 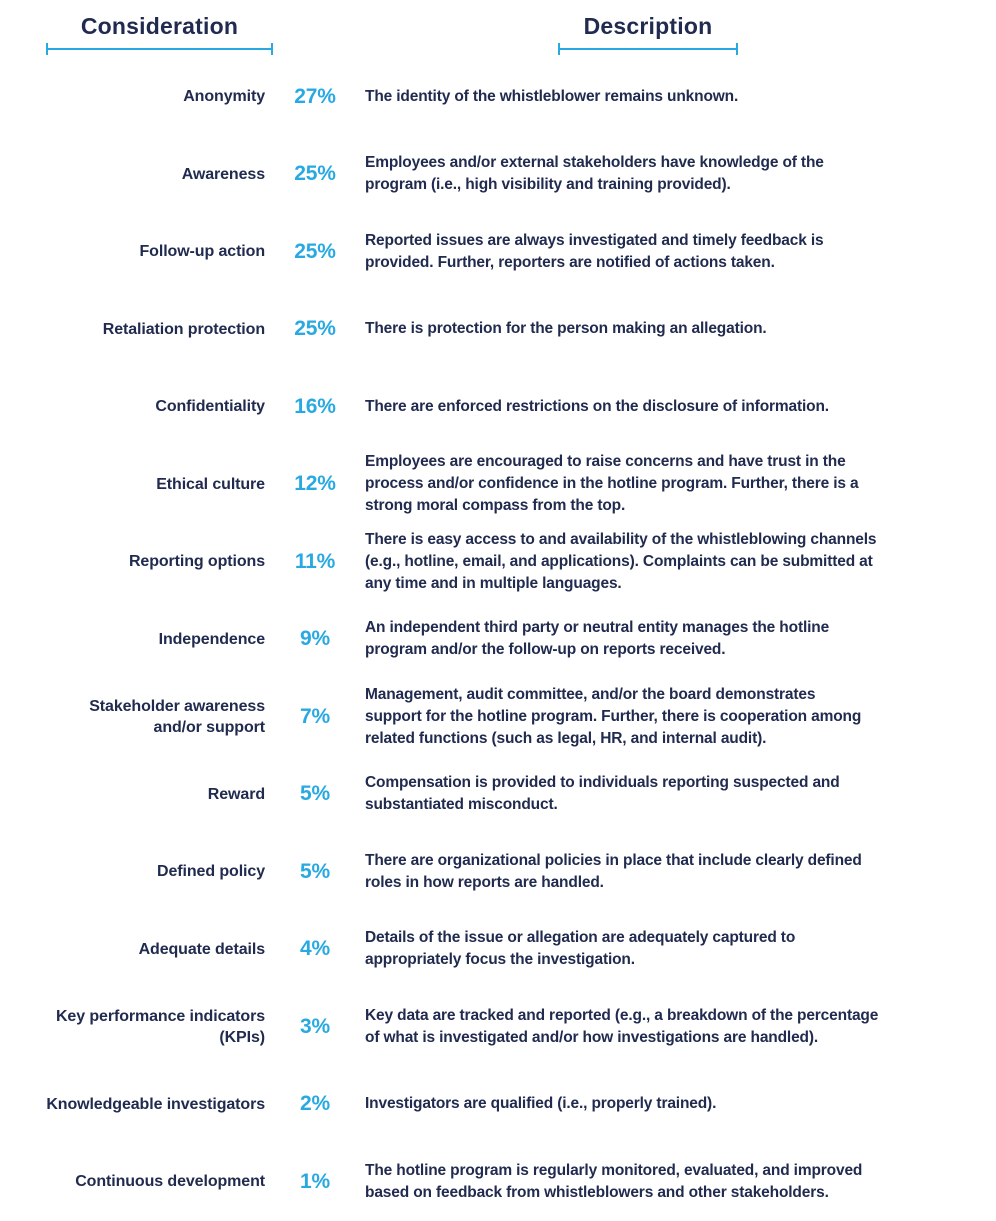 What do you see at coordinates (315, 406) in the screenshot?
I see `percentage-value: 16%` at bounding box center [315, 406].